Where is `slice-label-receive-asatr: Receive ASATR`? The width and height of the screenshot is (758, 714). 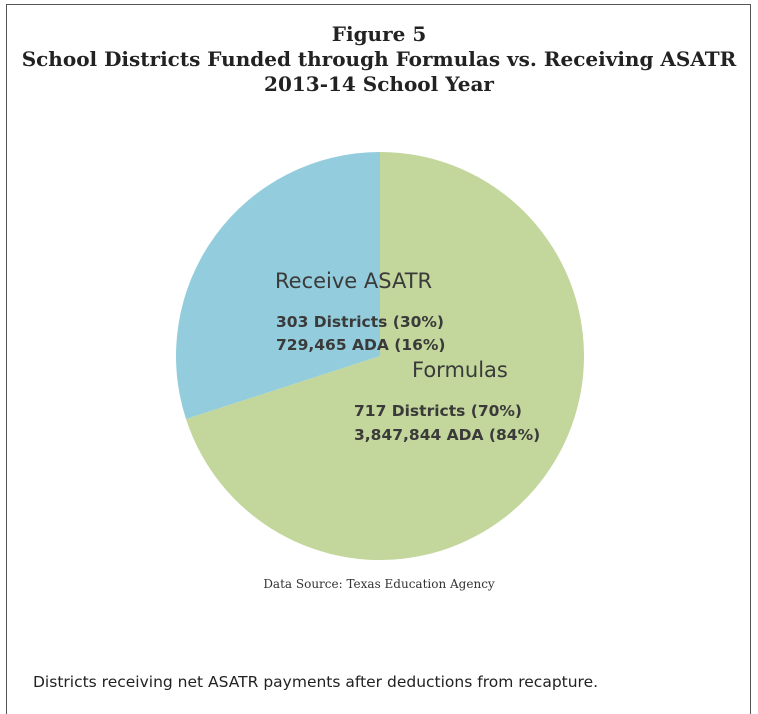
slice-label-receive-asatr: Receive ASATR is located at coordinates (353, 281).